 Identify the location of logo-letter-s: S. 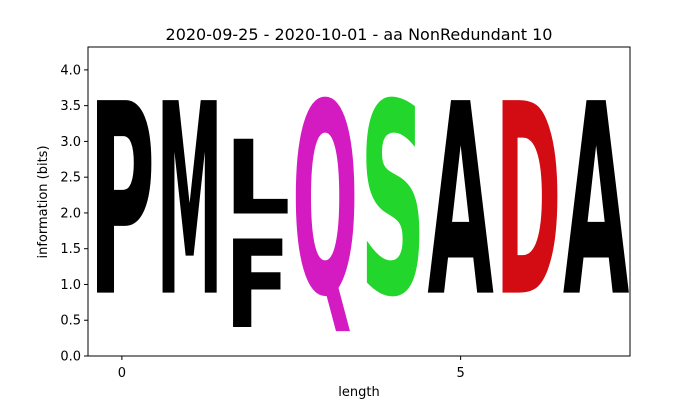
(393, 201).